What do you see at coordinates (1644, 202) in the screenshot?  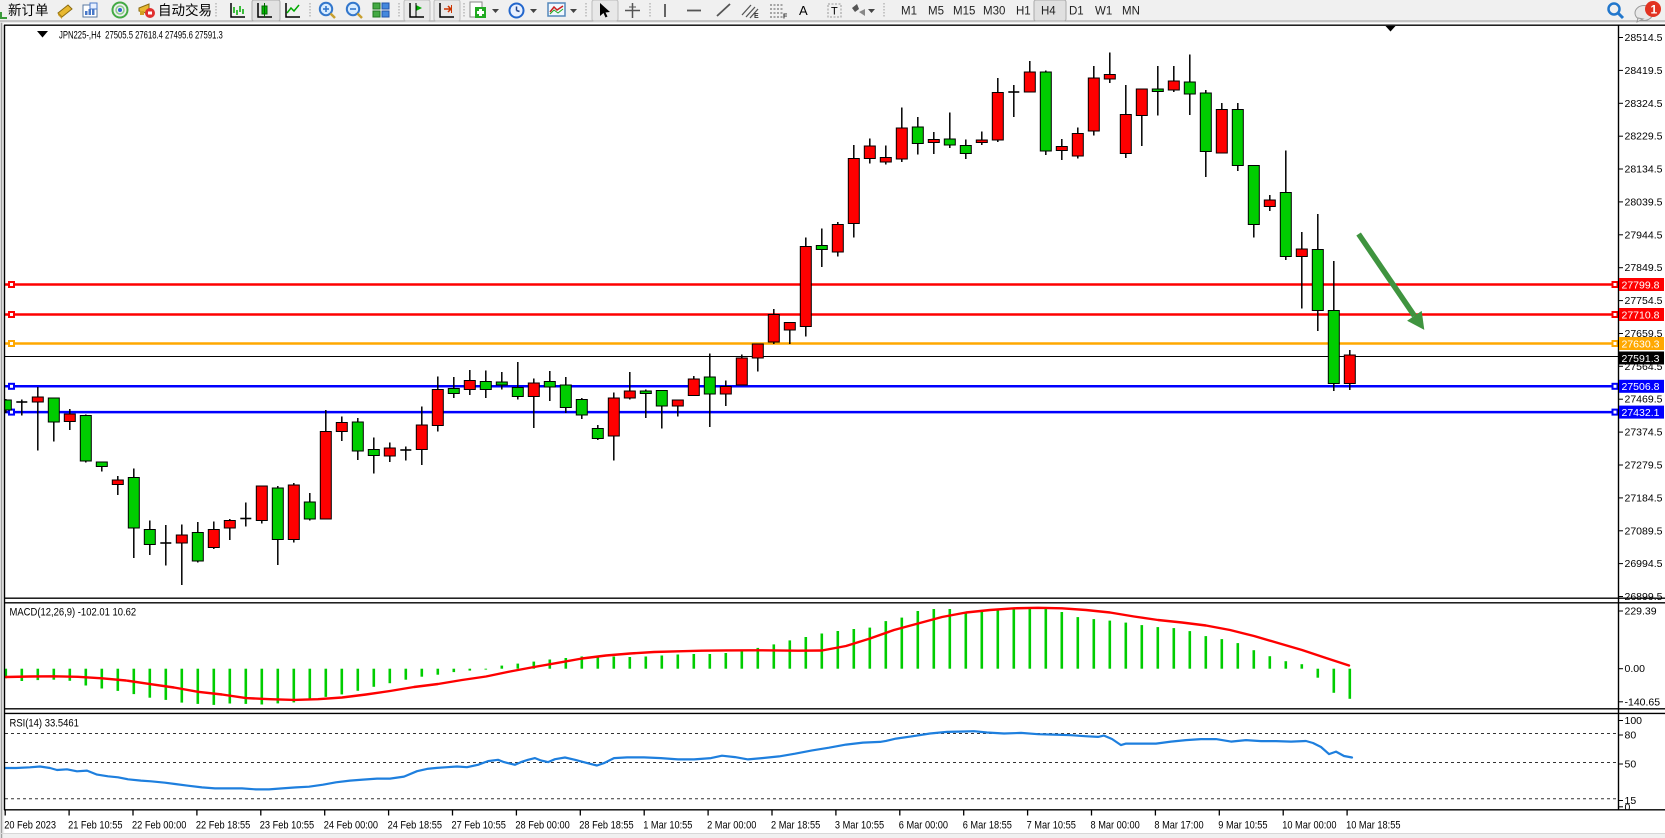 I see `svg-text: 28039.5` at bounding box center [1644, 202].